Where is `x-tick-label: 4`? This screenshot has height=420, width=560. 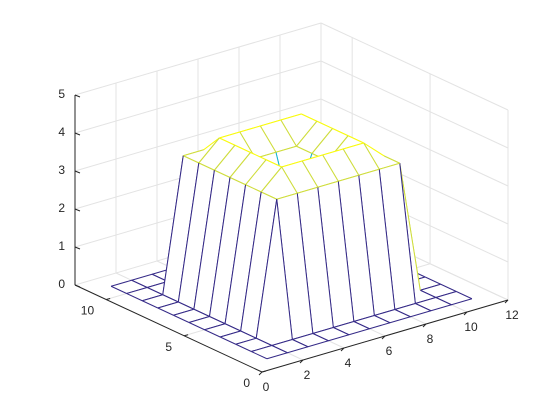 x-tick-label: 4 is located at coordinates (348, 363).